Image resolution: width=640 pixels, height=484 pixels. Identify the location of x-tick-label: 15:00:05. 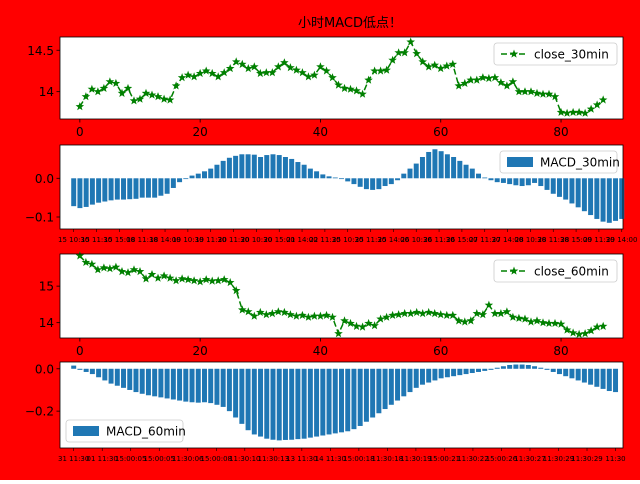
(159, 459).